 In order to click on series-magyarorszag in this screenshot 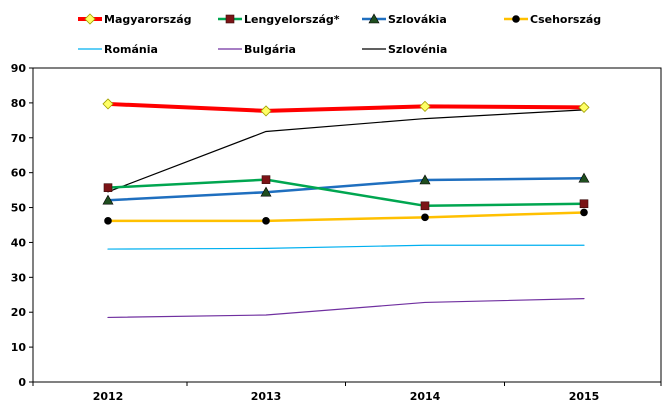, I will do `click(346, 107)`.